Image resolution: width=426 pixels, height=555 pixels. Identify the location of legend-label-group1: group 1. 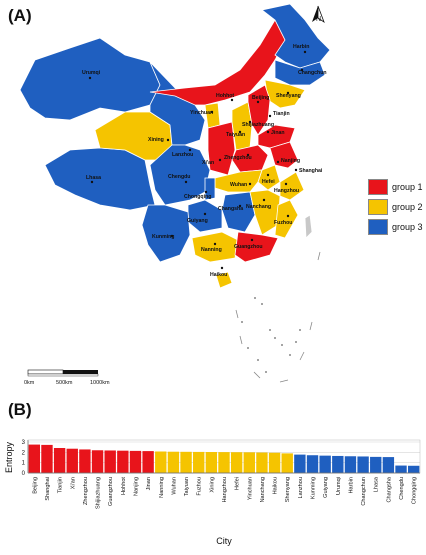
(407, 187).